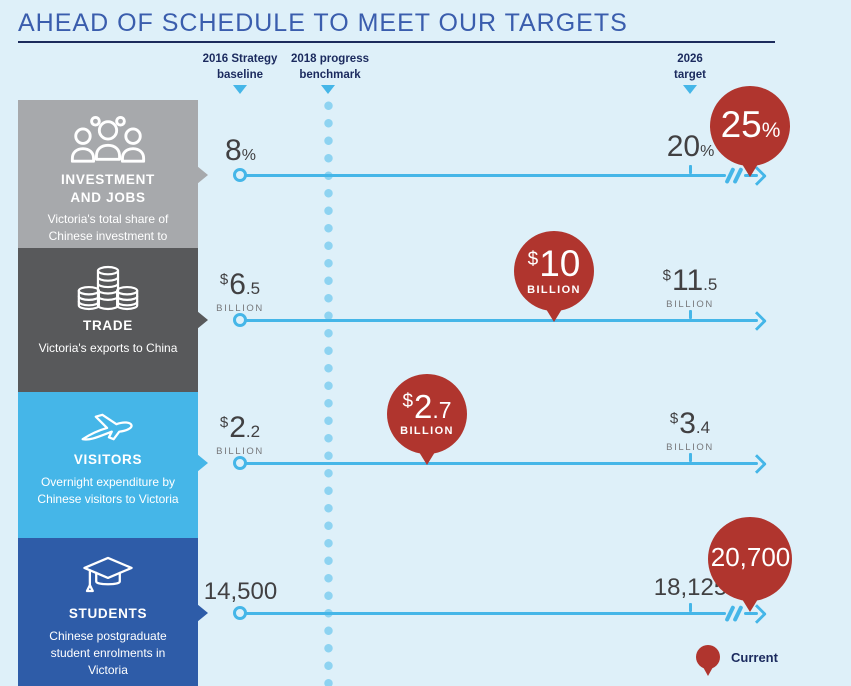  I want to click on column-header-target: 2026 target, so click(690, 67).